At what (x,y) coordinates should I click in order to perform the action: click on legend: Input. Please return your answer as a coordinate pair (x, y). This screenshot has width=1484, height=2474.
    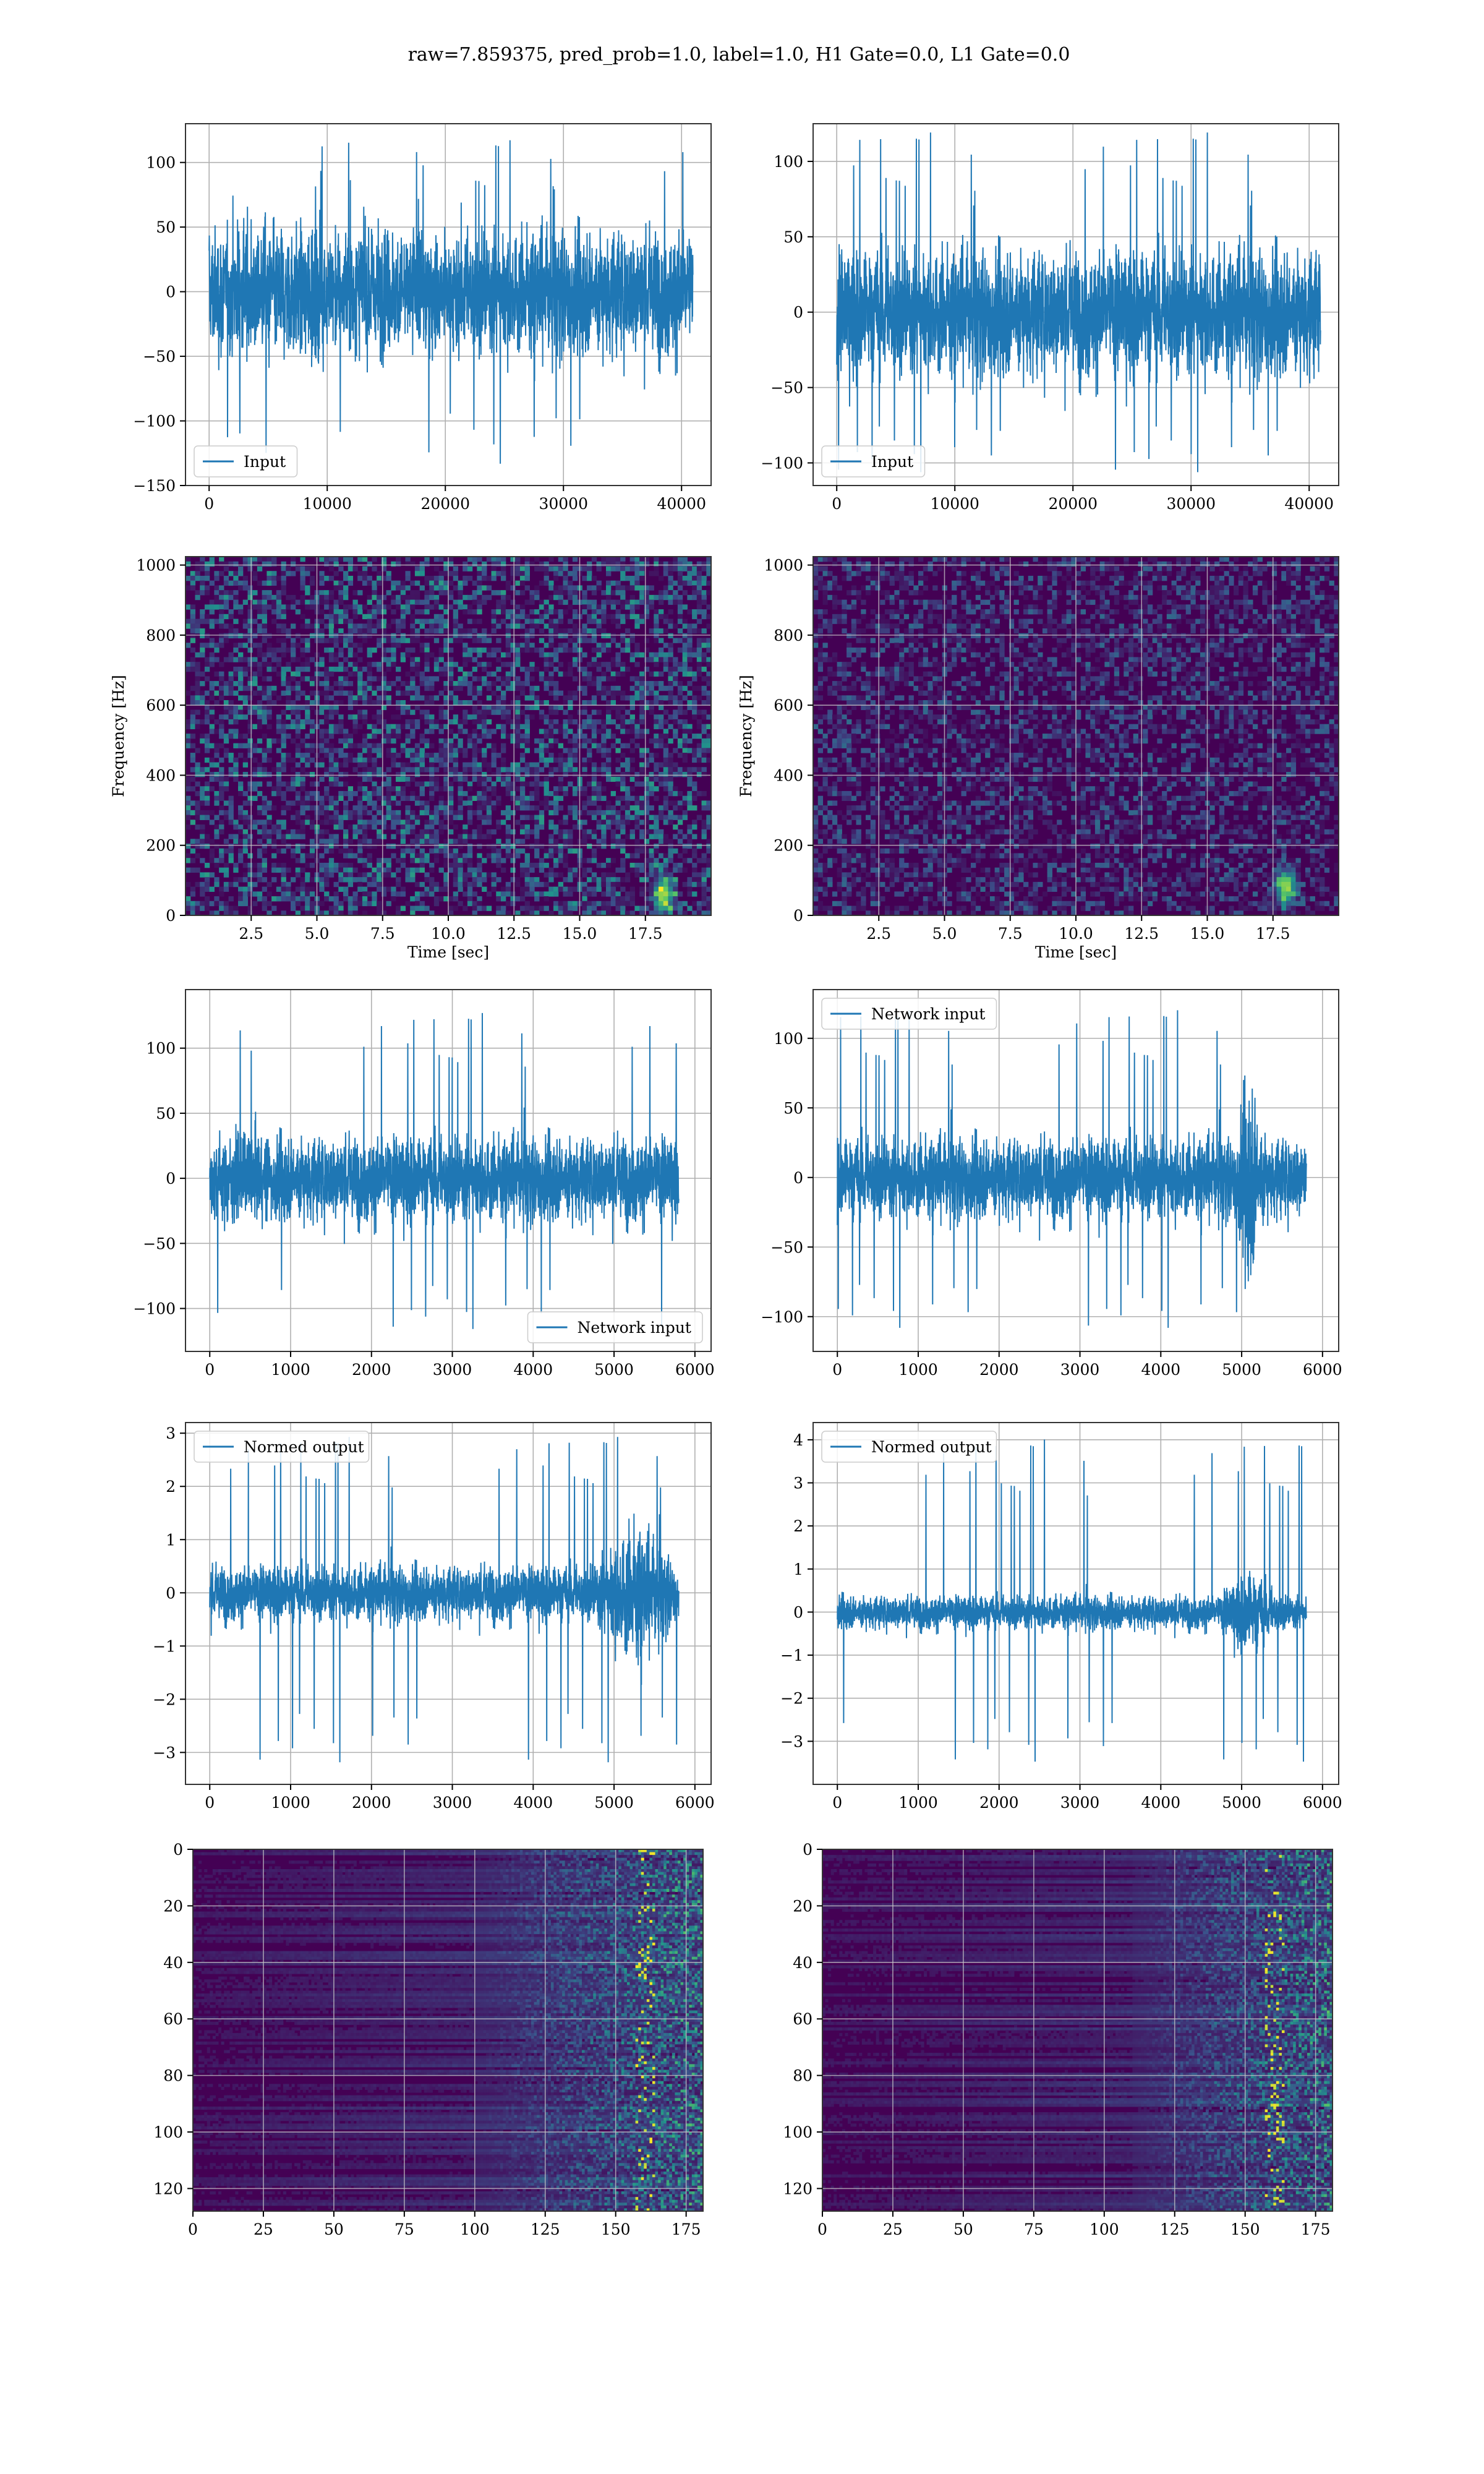
    Looking at the image, I should click on (246, 461).